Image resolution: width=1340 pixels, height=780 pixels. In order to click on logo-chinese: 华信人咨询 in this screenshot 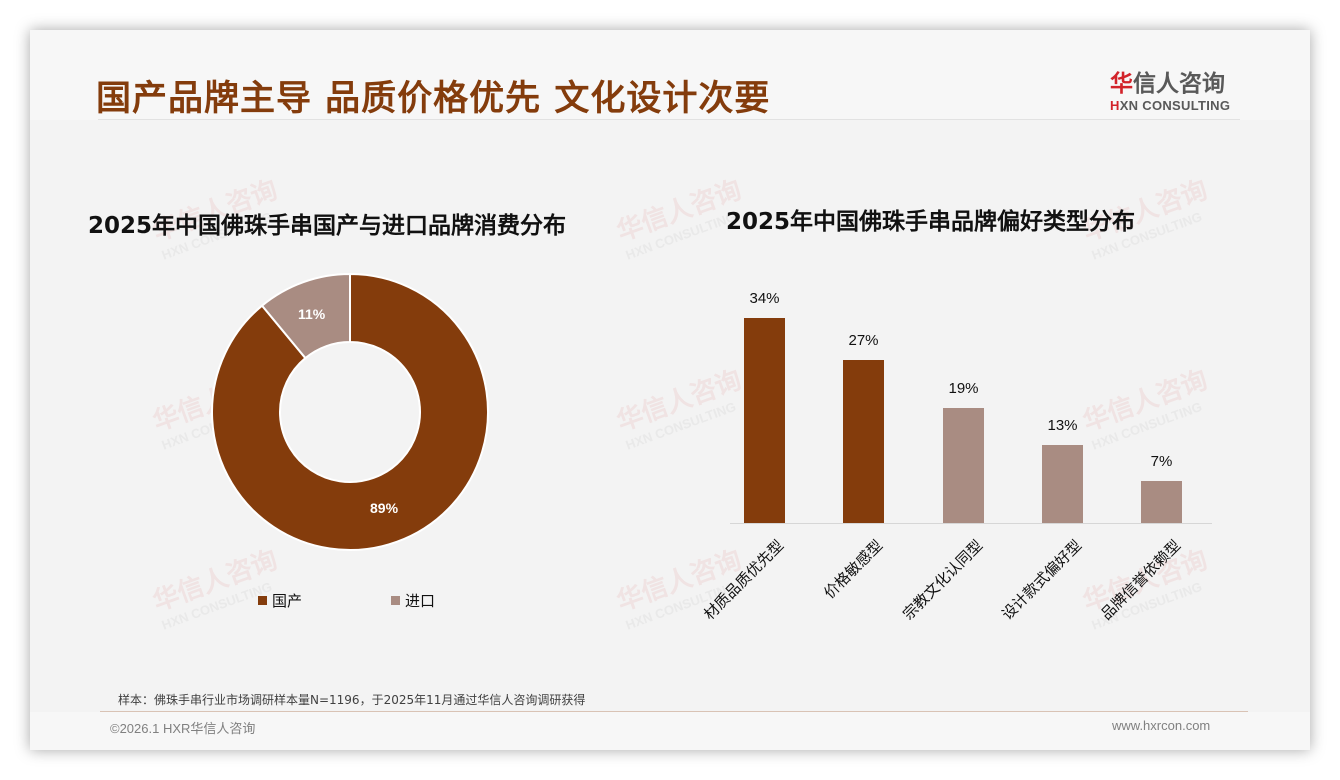, I will do `click(1175, 81)`.